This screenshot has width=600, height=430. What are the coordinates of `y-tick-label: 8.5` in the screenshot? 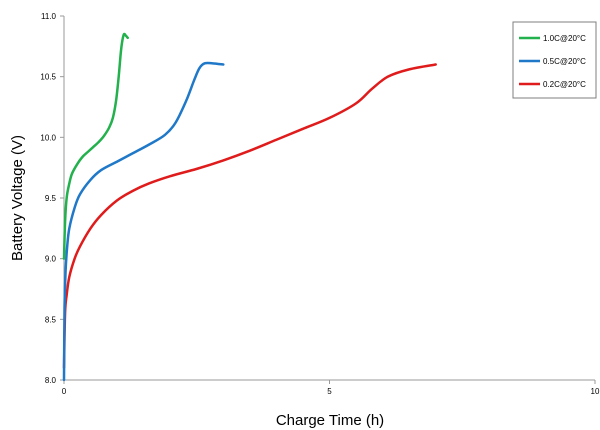 It's located at (51, 319).